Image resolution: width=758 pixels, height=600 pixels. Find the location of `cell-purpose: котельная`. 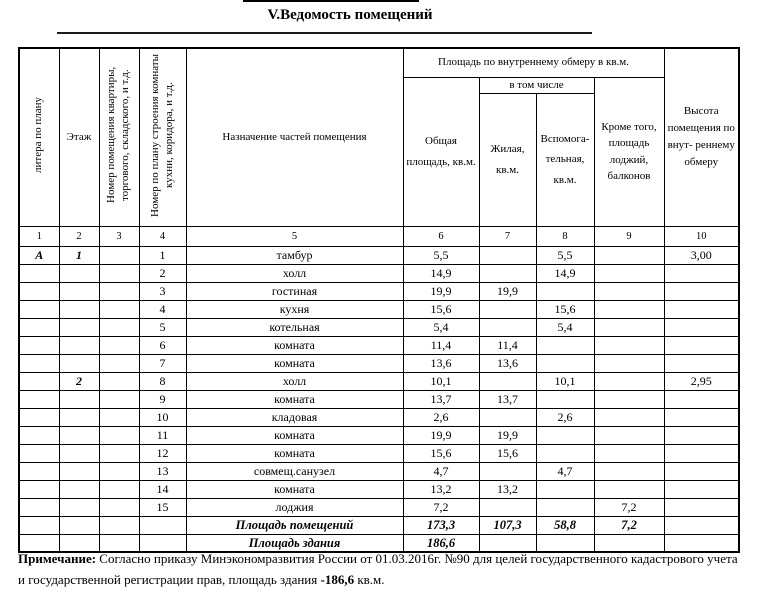

cell-purpose: котельная is located at coordinates (294, 327).